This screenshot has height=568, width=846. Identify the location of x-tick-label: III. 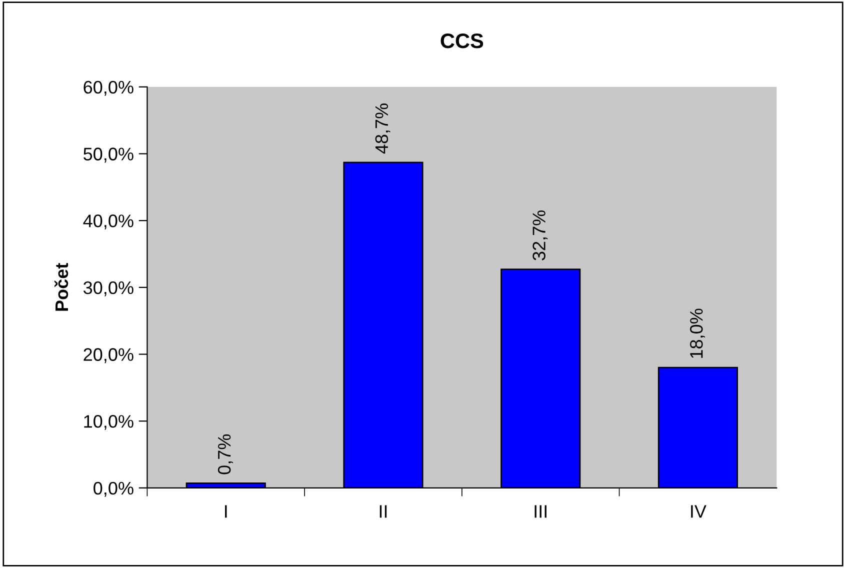
(540, 511).